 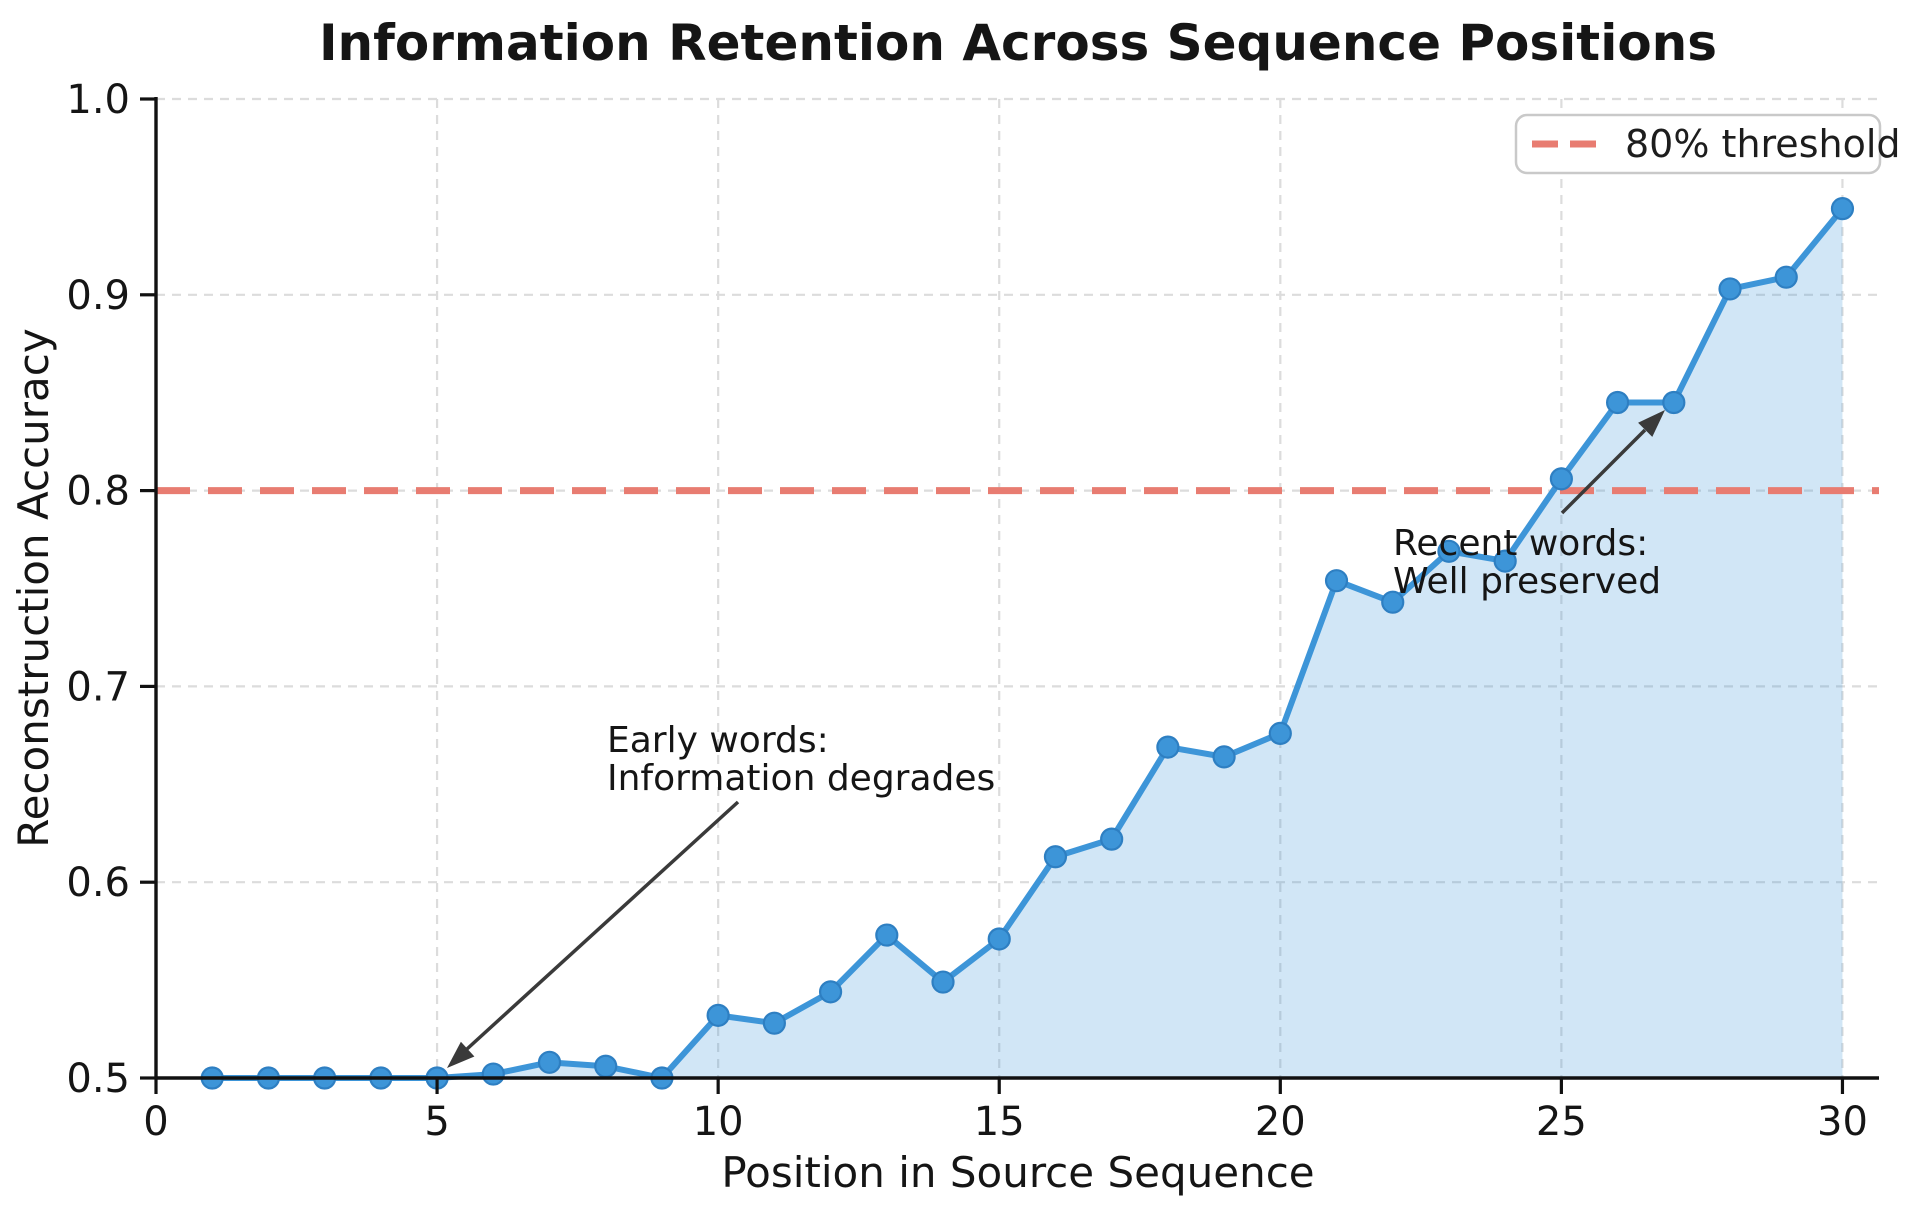 What do you see at coordinates (801, 778) in the screenshot?
I see `annotation-early-line2: Information degrades` at bounding box center [801, 778].